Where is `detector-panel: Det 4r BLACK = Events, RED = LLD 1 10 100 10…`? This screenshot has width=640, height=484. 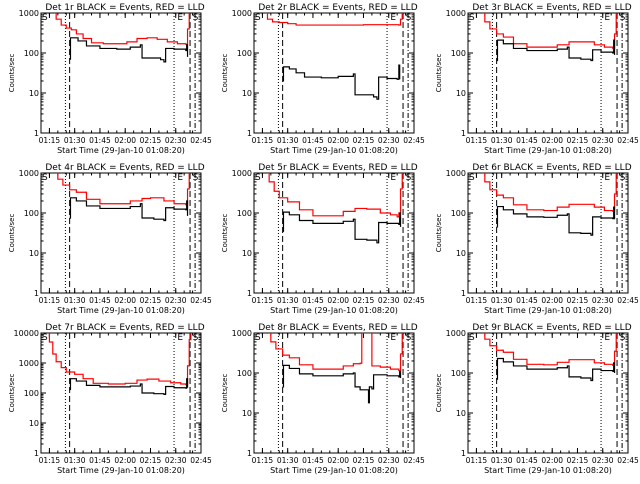 detector-panel: Det 4r BLACK = Events, RED = LLD 1 10 100 10… is located at coordinates (110, 239).